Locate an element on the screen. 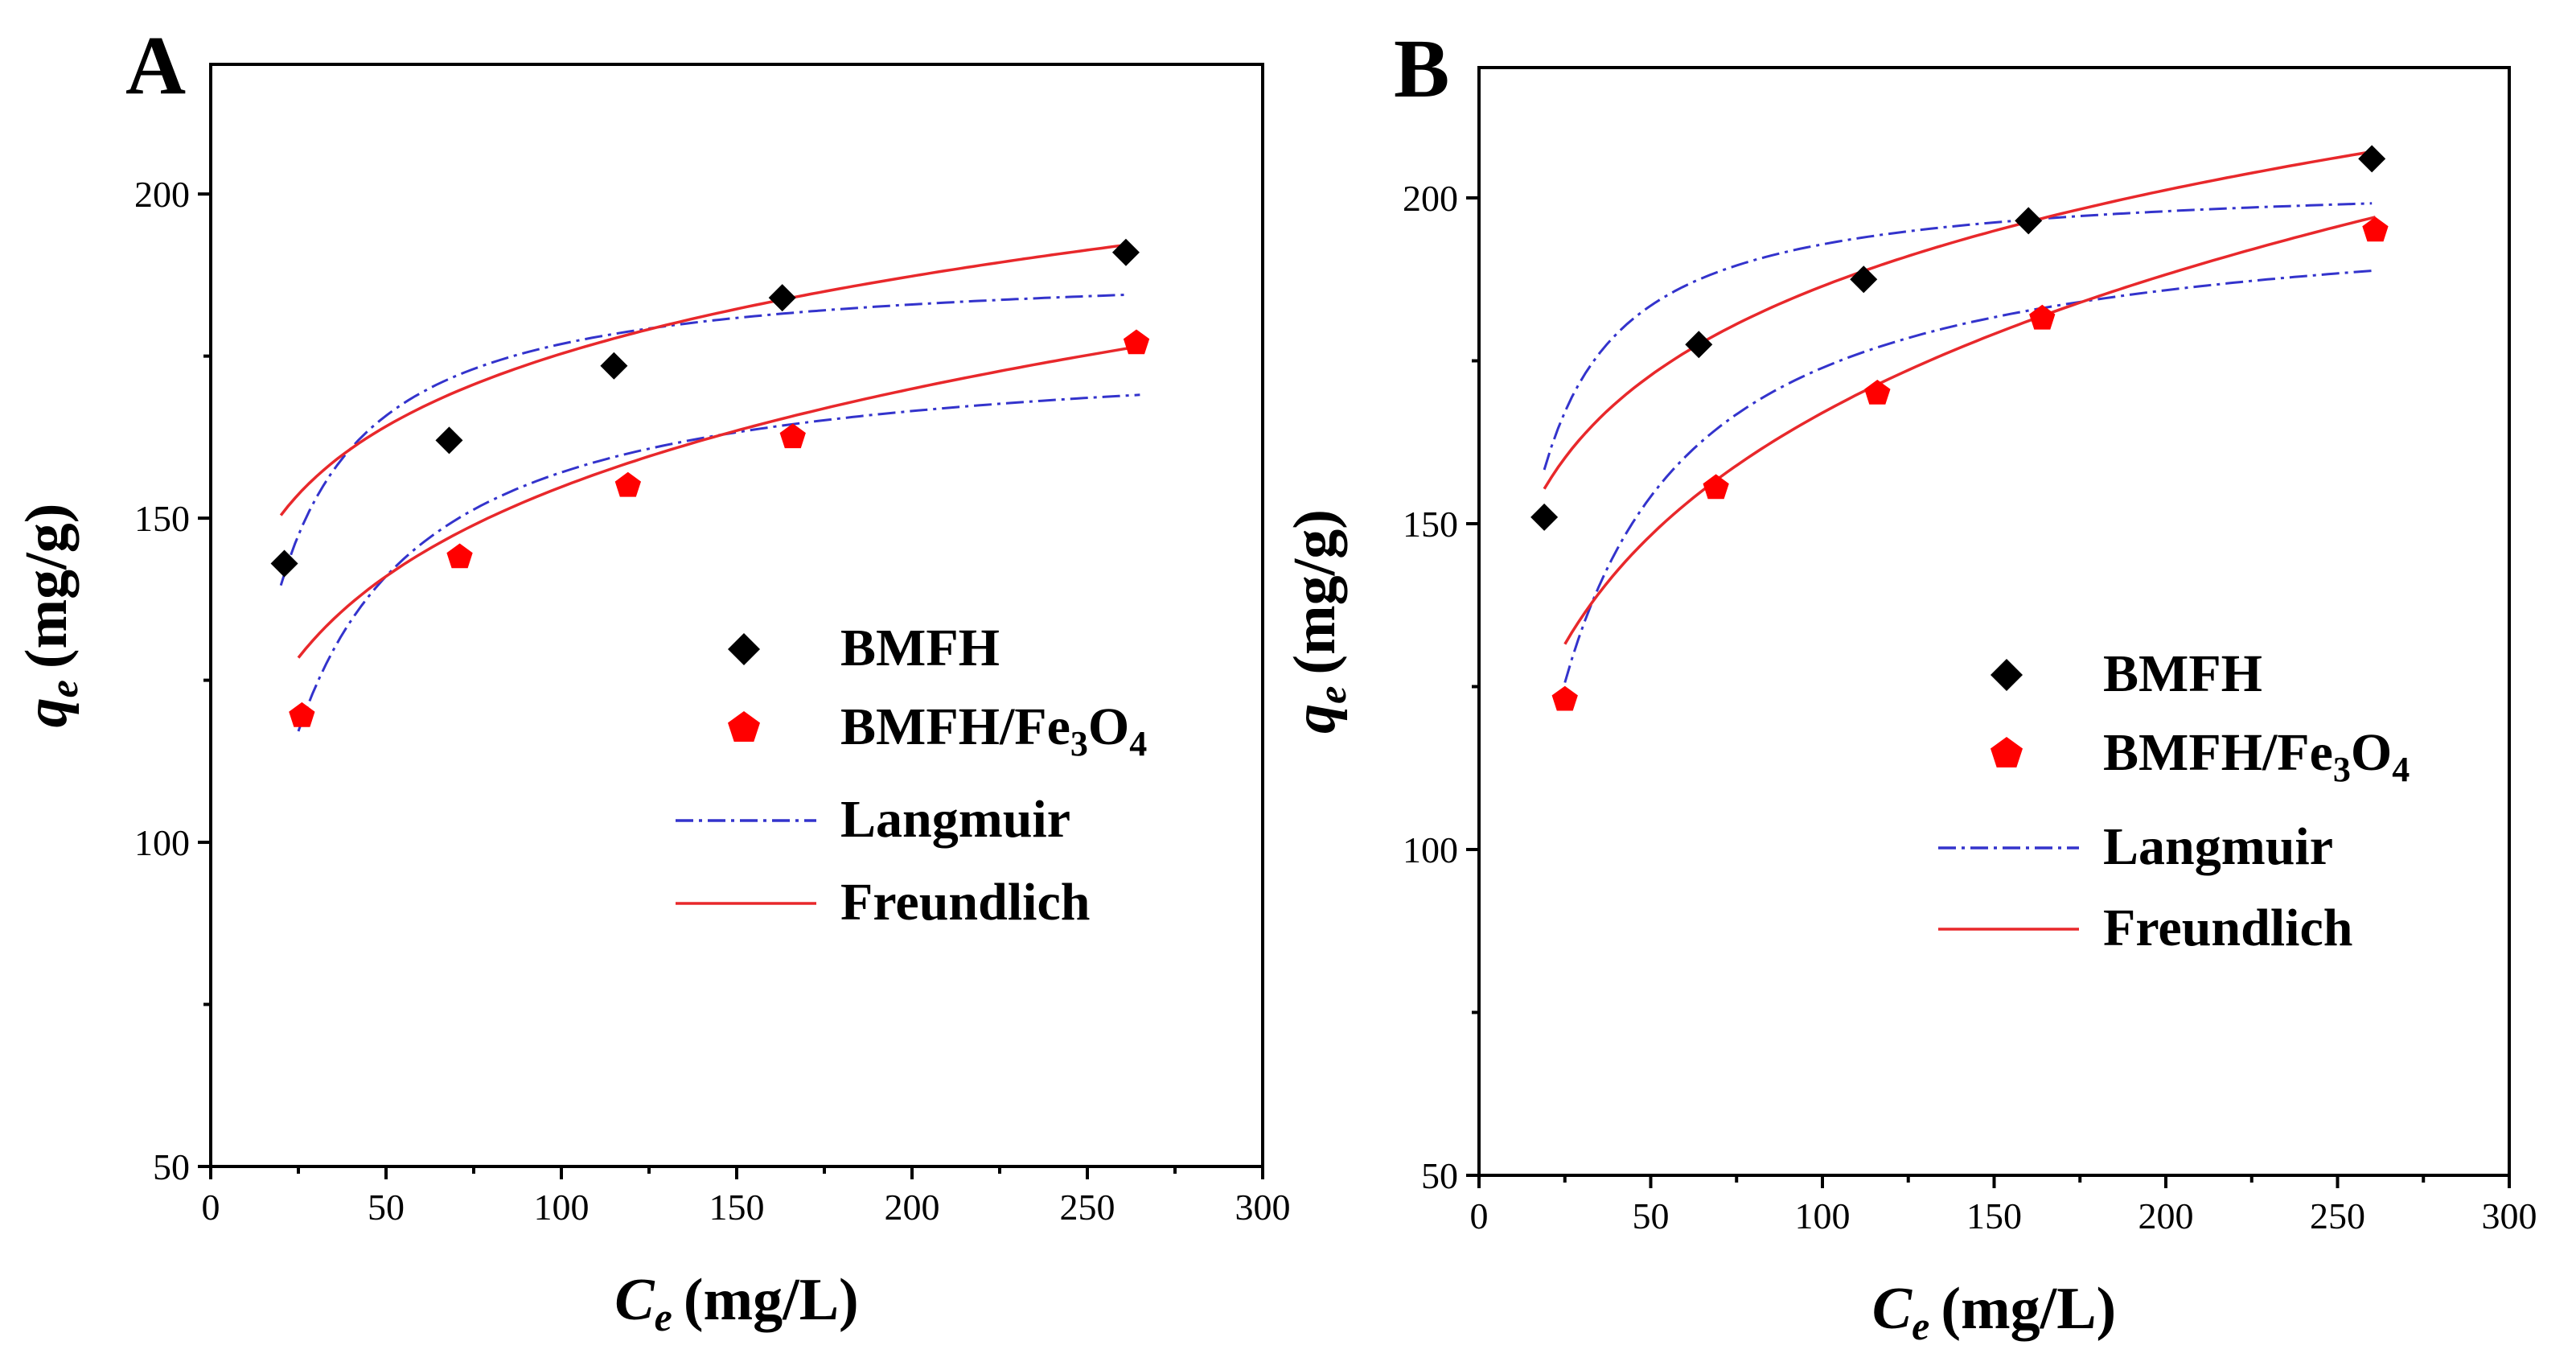 The image size is (2576, 1370). y-tick-label: 50 is located at coordinates (171, 1166).